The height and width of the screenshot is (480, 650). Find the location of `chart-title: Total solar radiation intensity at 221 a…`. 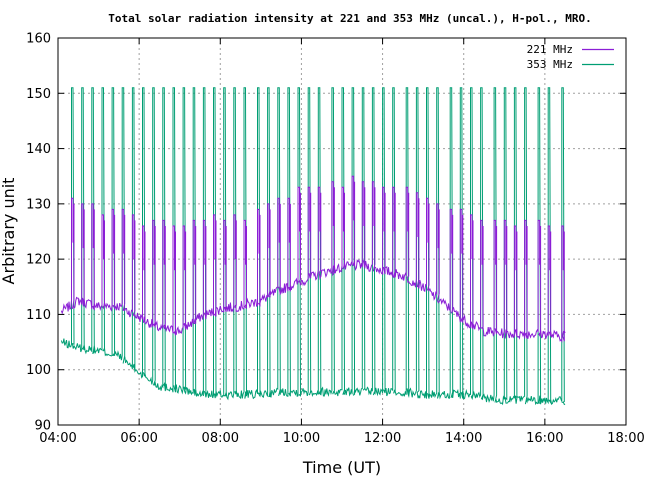

chart-title: Total solar radiation intensity at 221 a… is located at coordinates (349, 18).